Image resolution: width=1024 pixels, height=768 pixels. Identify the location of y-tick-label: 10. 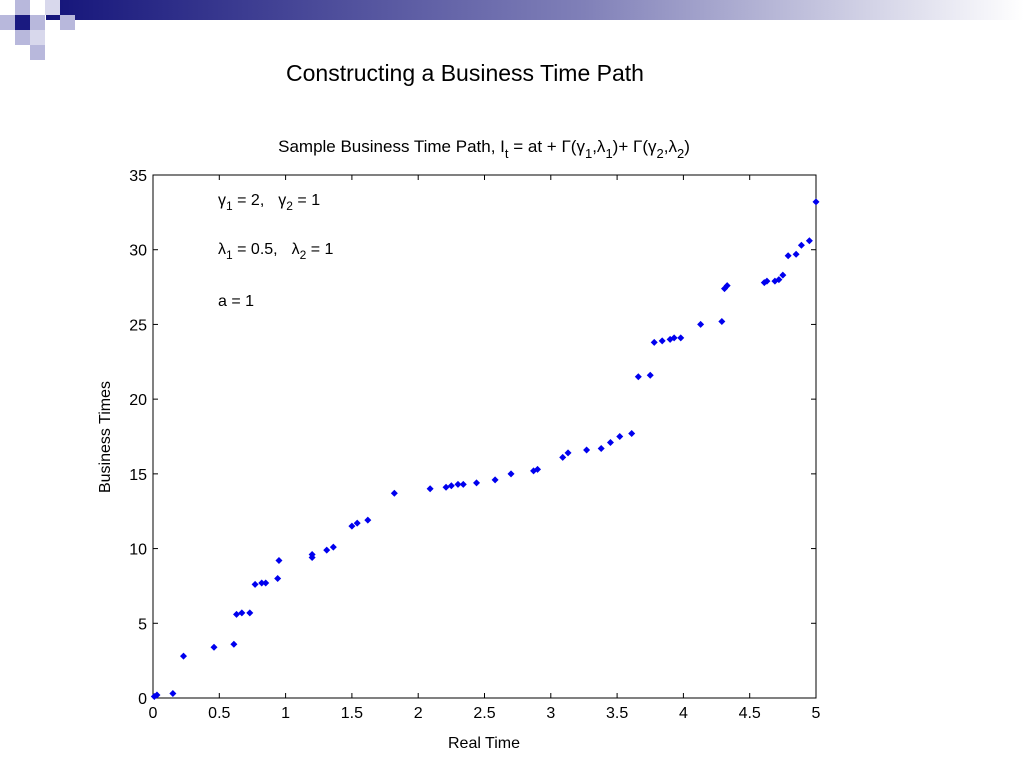
(138, 550).